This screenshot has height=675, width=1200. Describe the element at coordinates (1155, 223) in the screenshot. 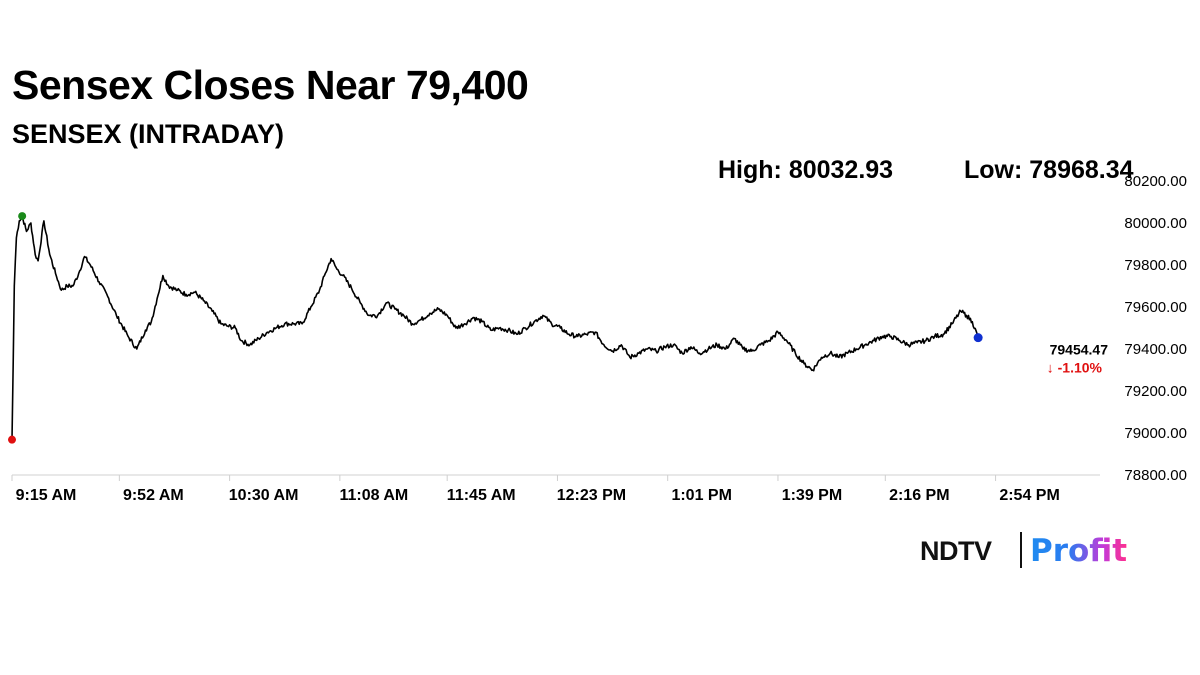

I see `y-tick-label: 80000.00` at that location.